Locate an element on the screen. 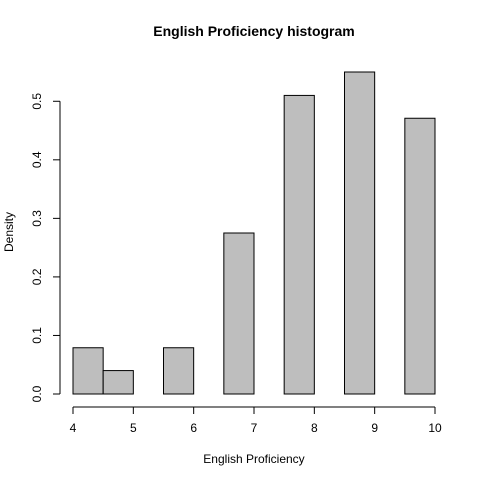 The width and height of the screenshot is (480, 480). y-tick-label: 0.1 is located at coordinates (37, 335).